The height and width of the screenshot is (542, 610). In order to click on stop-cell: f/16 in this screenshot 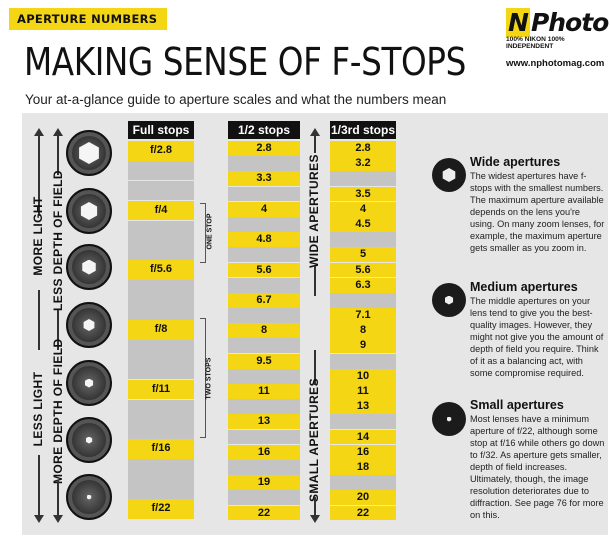, I will do `click(161, 449)`.